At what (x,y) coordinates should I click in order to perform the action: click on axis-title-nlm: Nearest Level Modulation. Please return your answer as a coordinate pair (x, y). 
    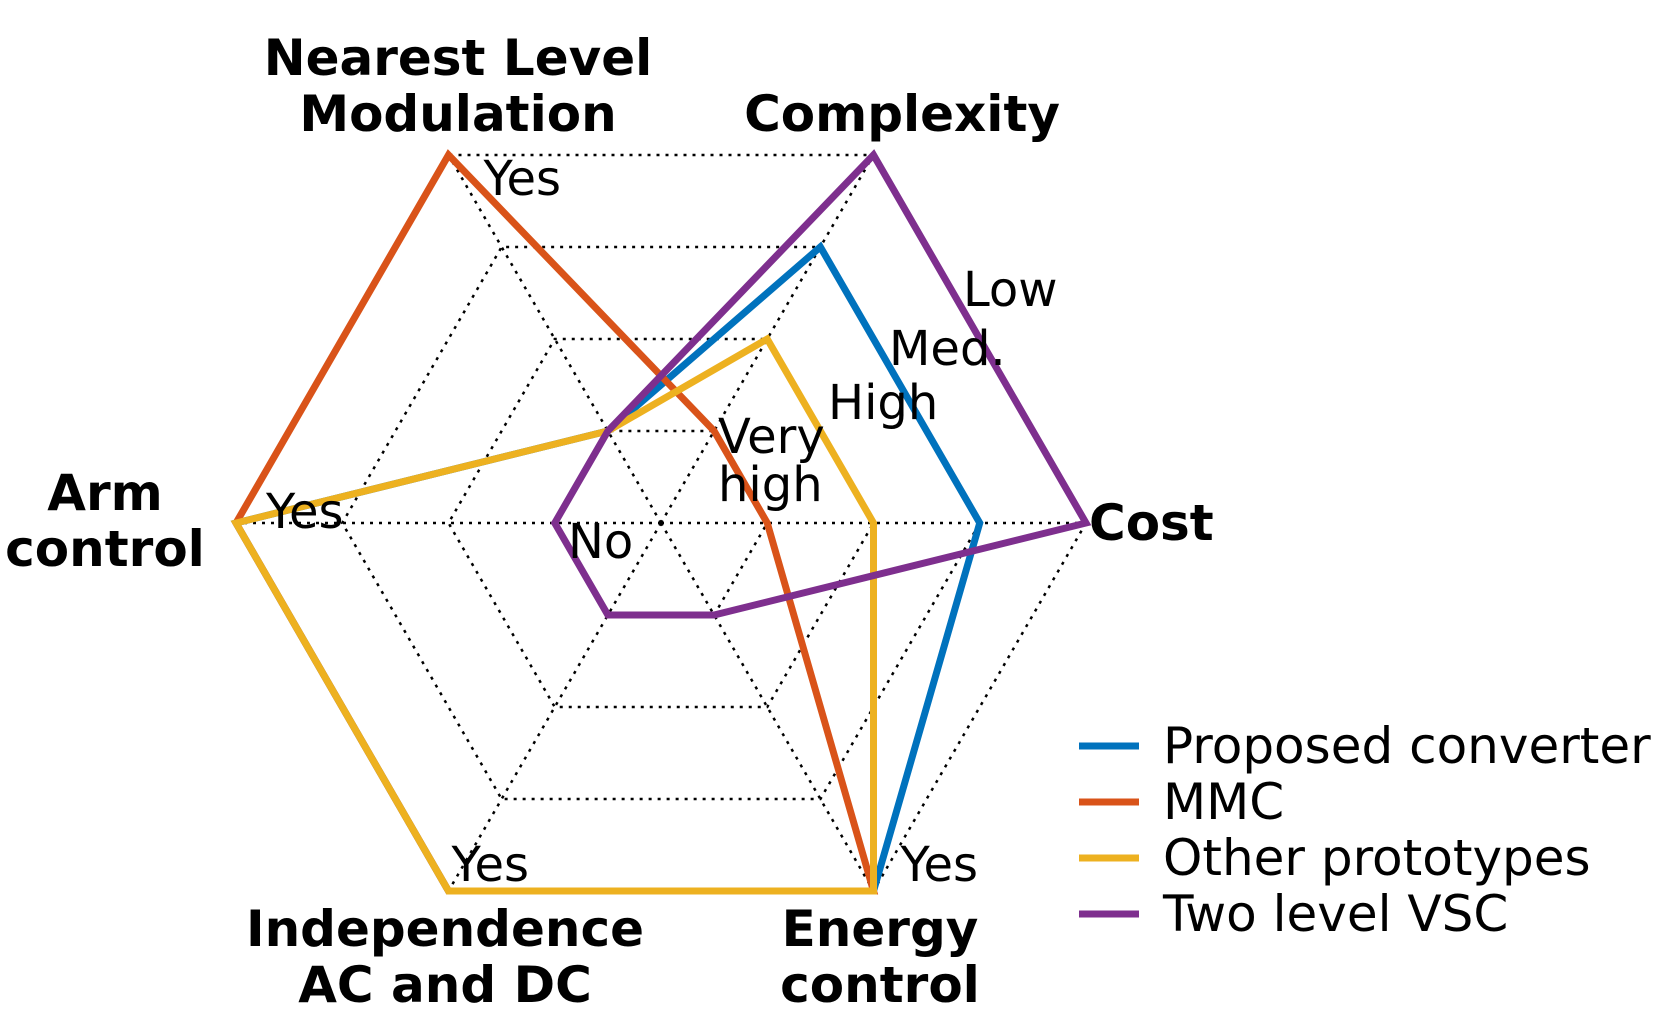
    Looking at the image, I should click on (458, 86).